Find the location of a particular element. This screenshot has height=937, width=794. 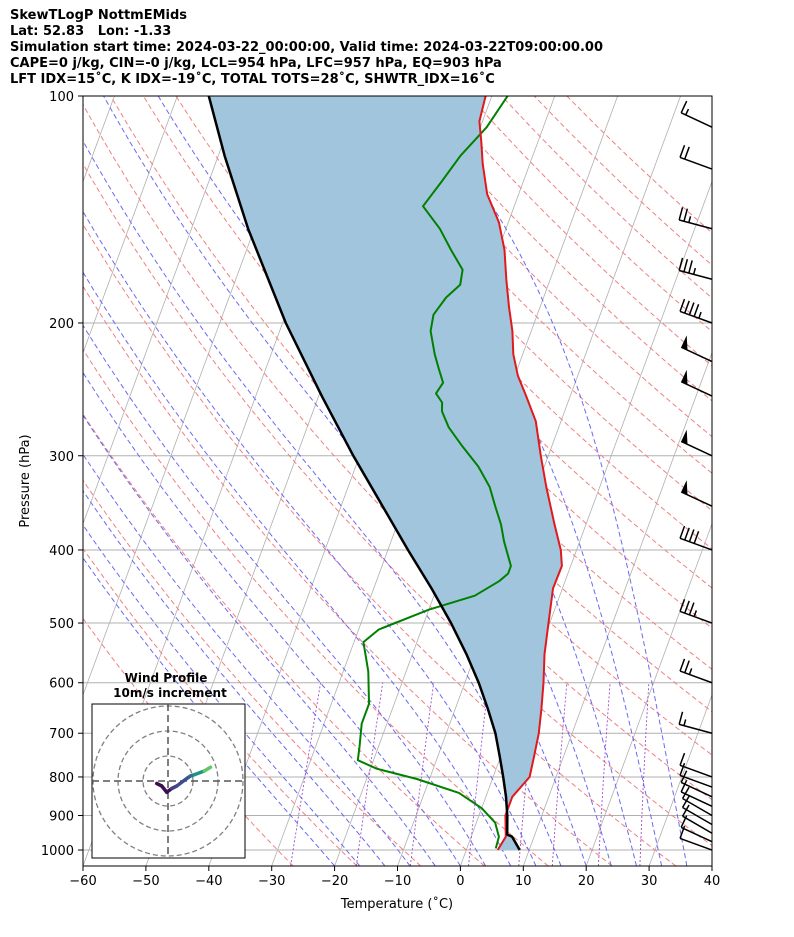

y-tick-label: 200 is located at coordinates (61, 324).